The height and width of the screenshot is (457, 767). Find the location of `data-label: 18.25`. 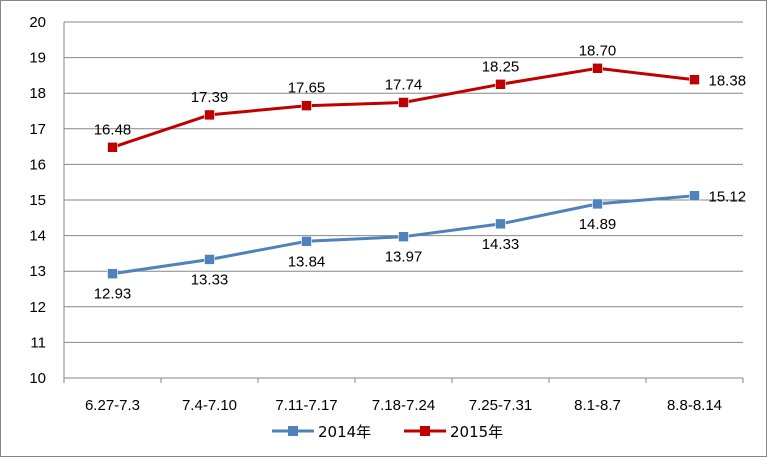

data-label: 18.25 is located at coordinates (501, 66).